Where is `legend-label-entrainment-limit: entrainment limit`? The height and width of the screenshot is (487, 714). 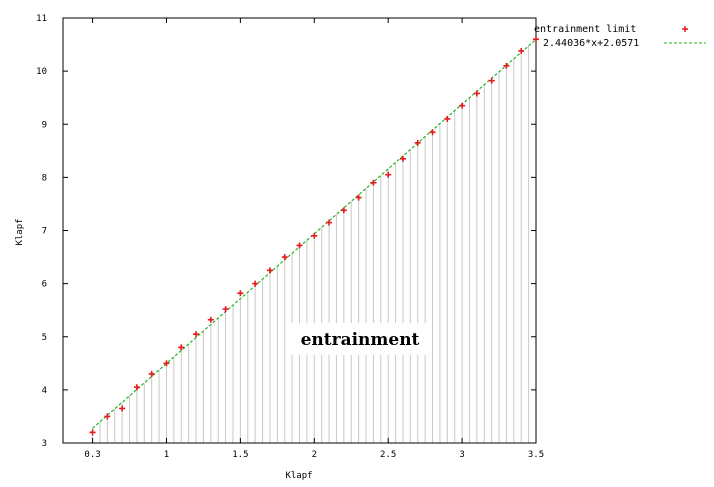
legend-label-entrainment-limit: entrainment limit is located at coordinates (585, 29).